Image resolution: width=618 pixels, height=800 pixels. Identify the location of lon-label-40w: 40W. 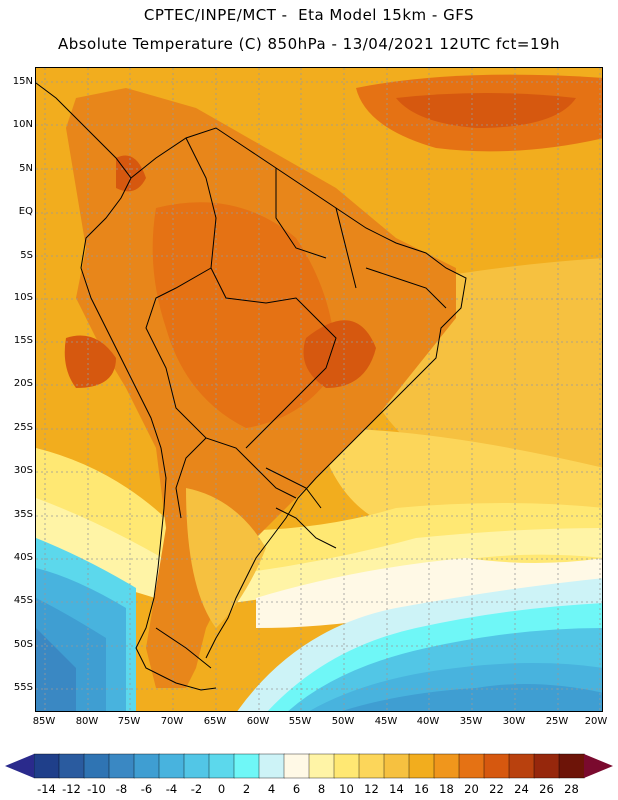
(428, 721).